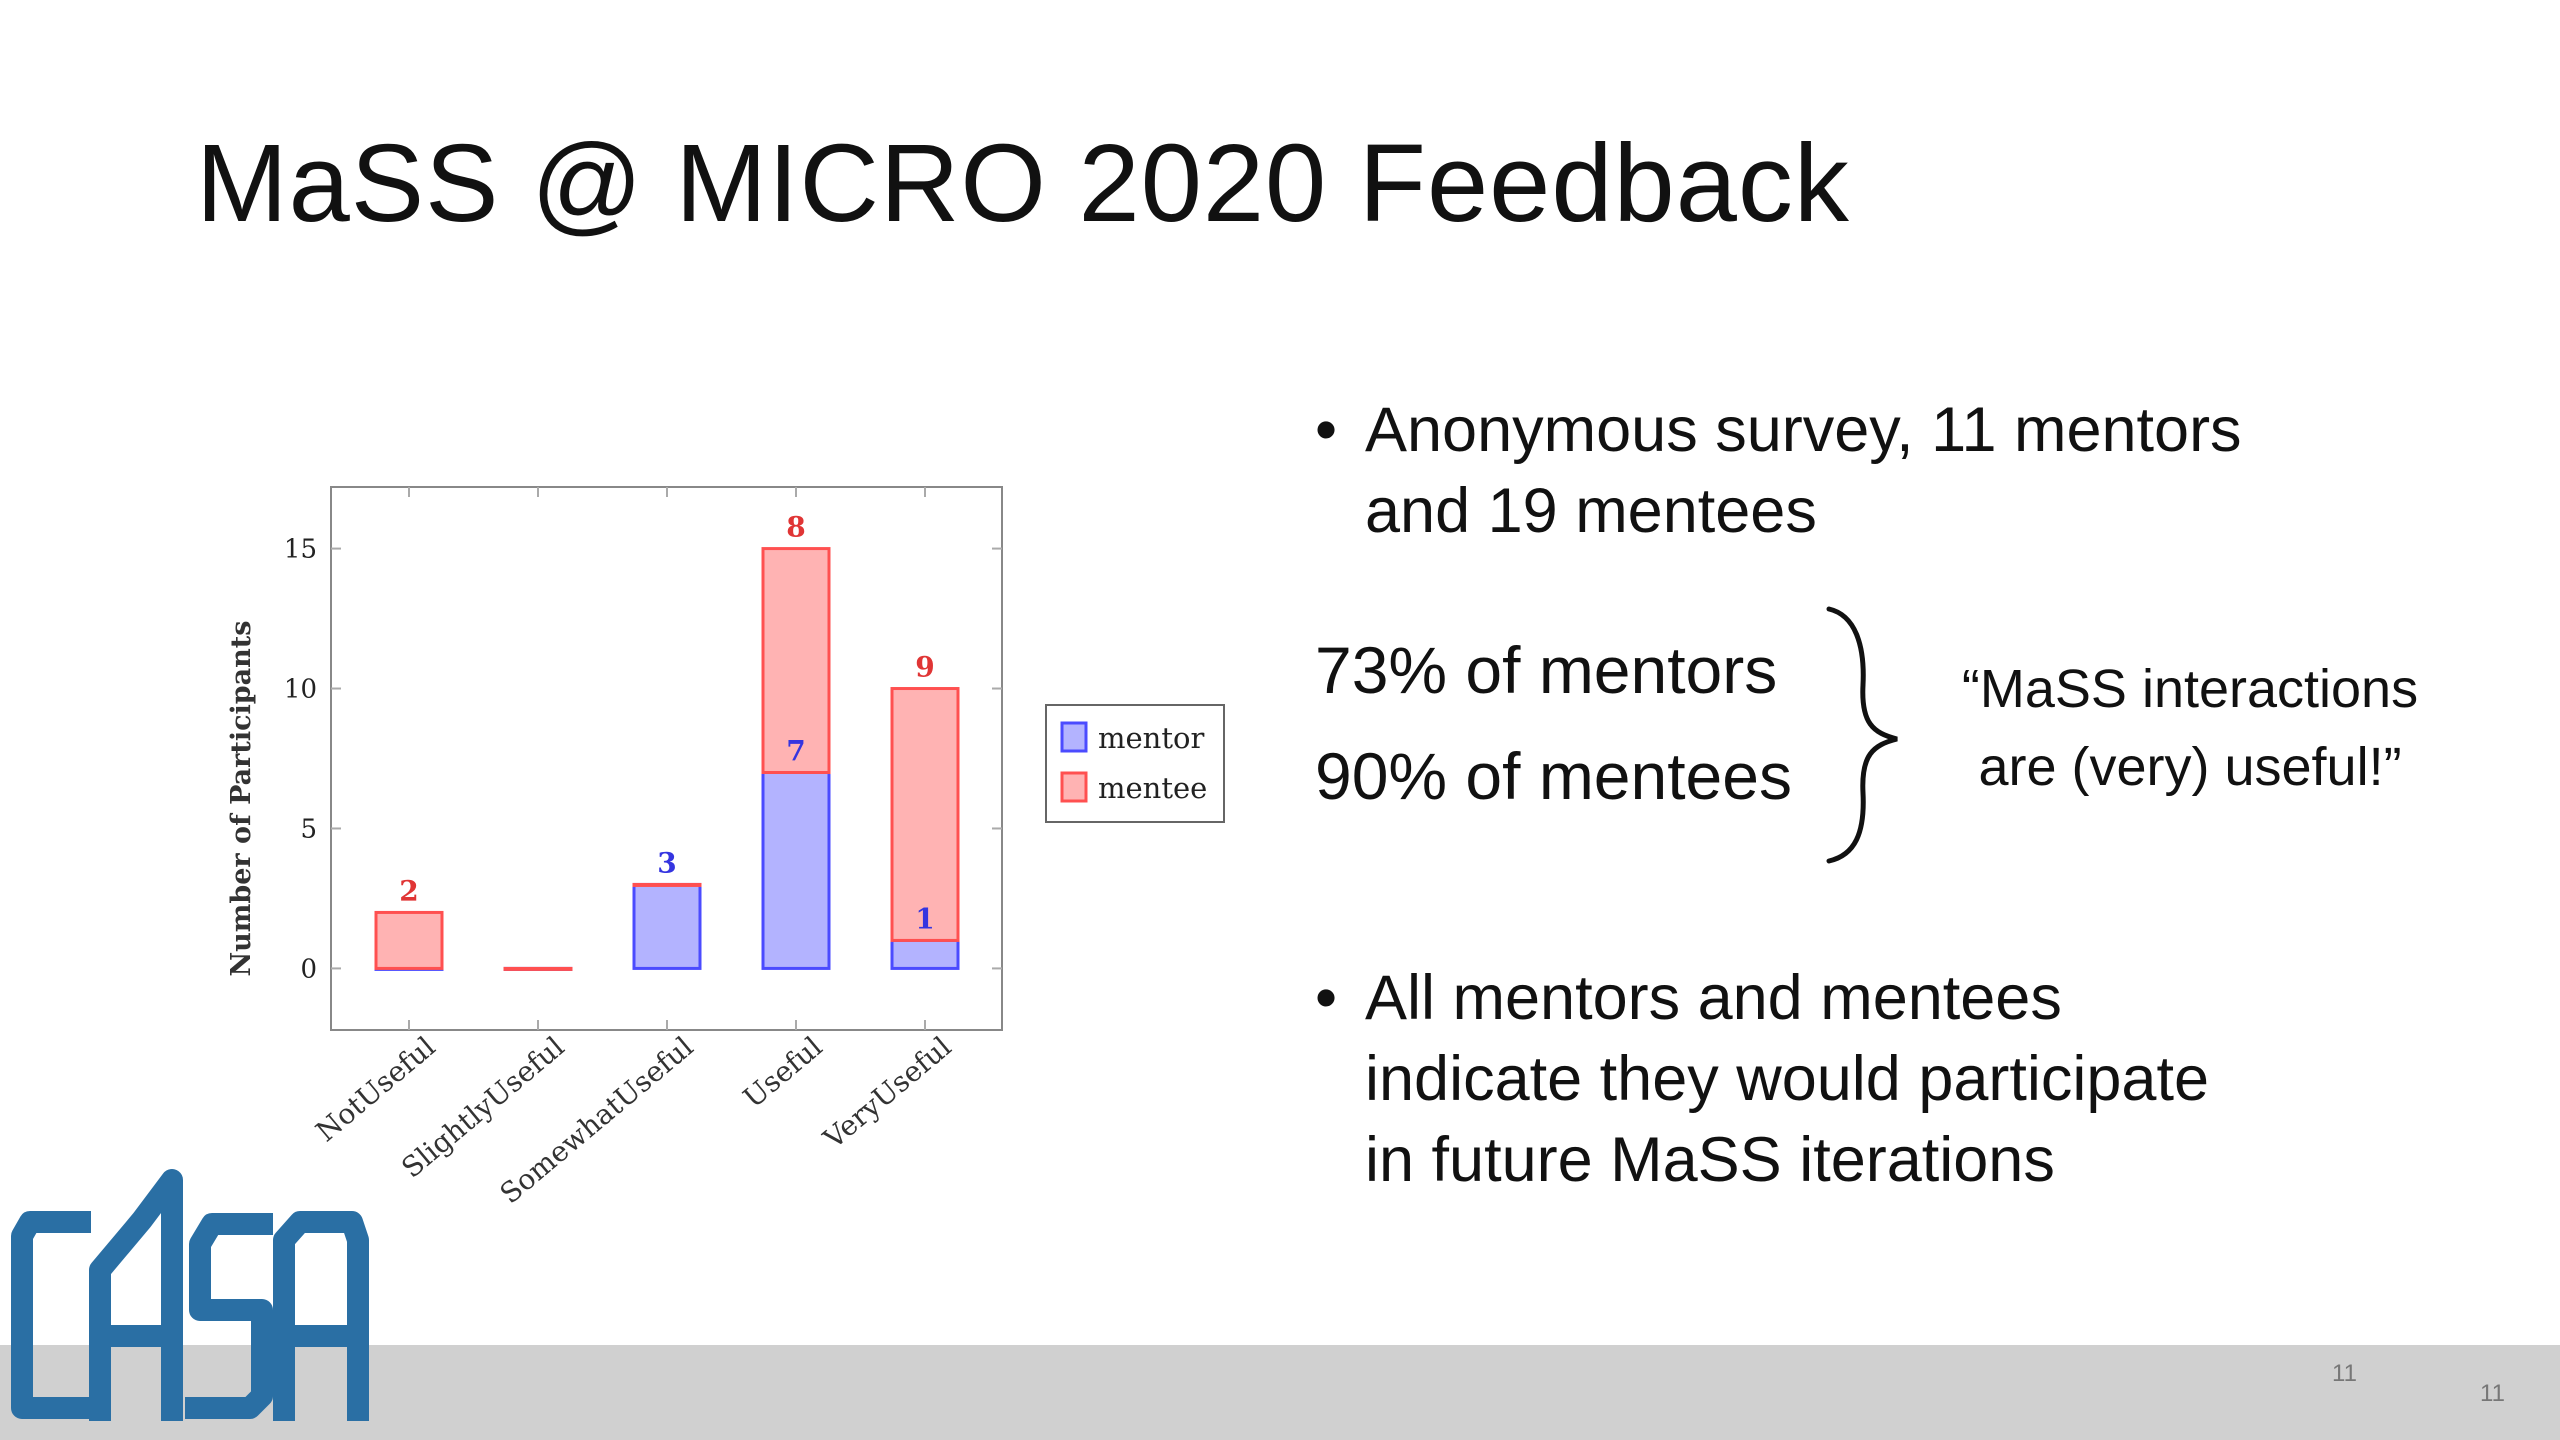  I want to click on data-label: 3, so click(666, 862).